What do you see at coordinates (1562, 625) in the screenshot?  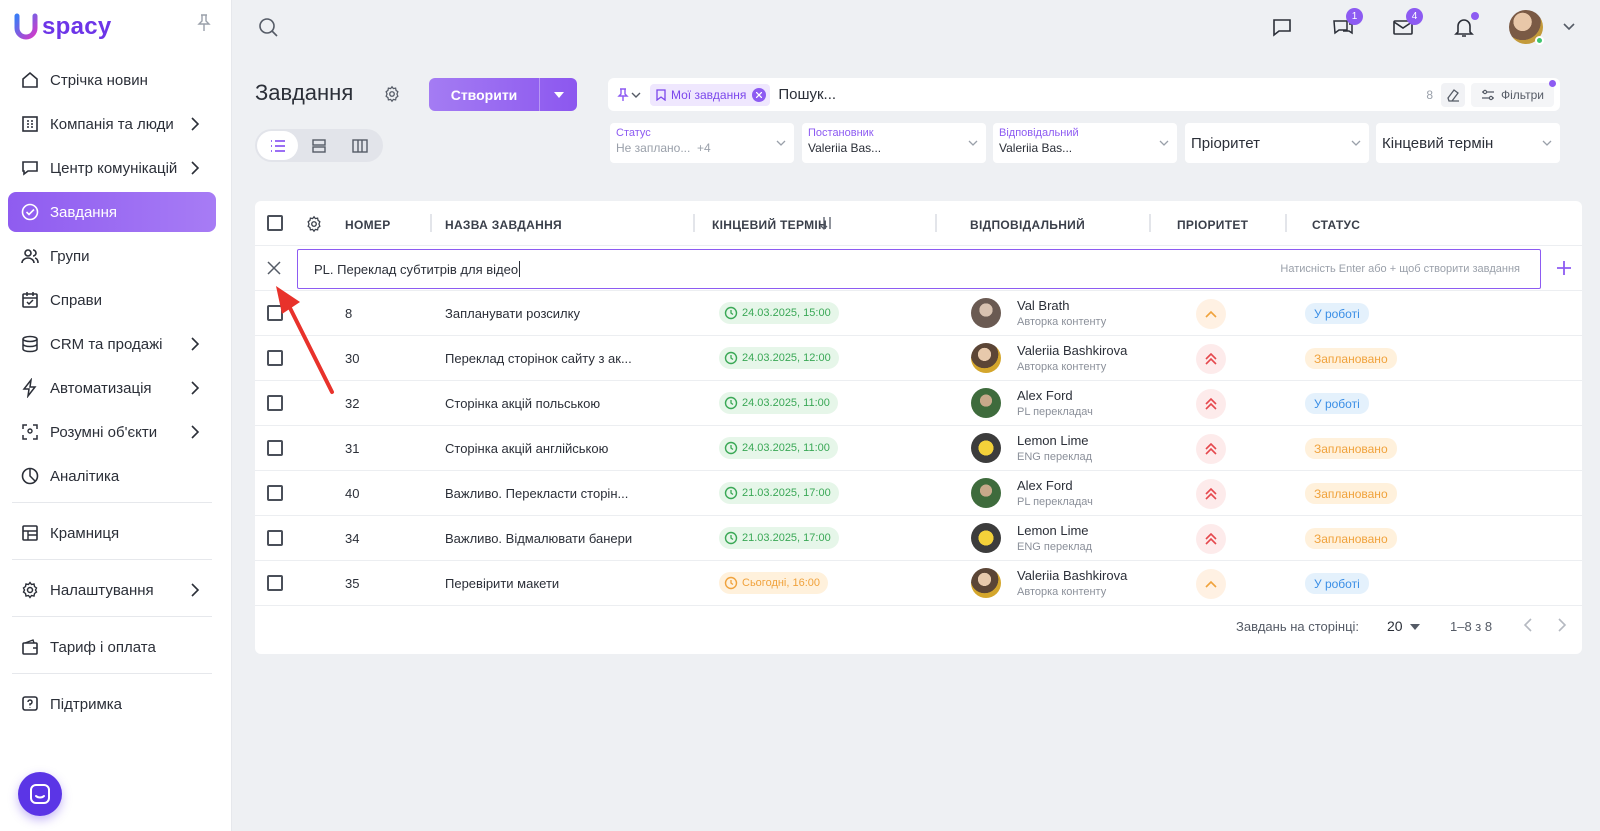 I see `chevron-right-icon` at bounding box center [1562, 625].